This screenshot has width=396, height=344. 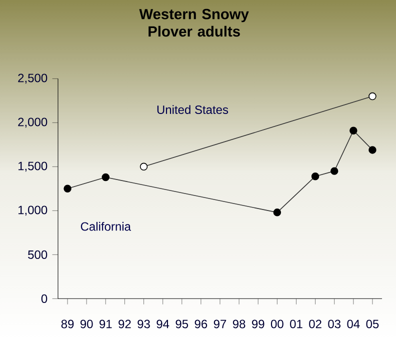 I want to click on x-tick-label: 98, so click(x=239, y=324).